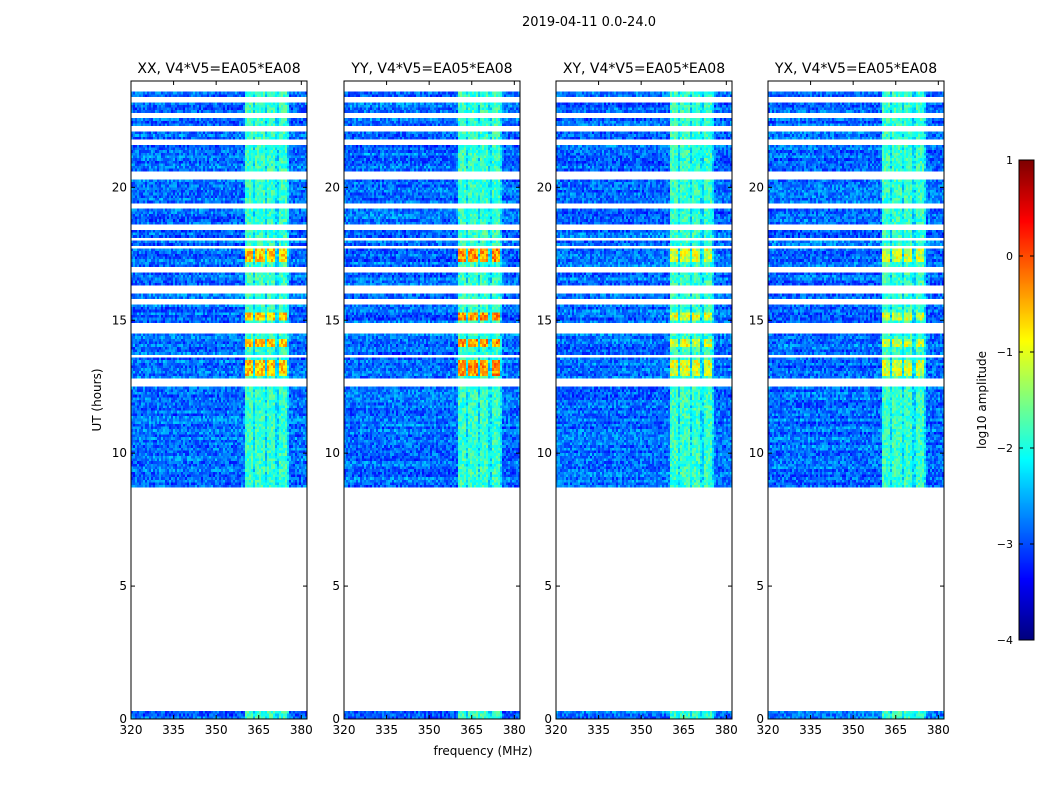 This screenshot has height=800, width=1050. I want to click on colorbar-tick-label: 1, so click(1009, 160).